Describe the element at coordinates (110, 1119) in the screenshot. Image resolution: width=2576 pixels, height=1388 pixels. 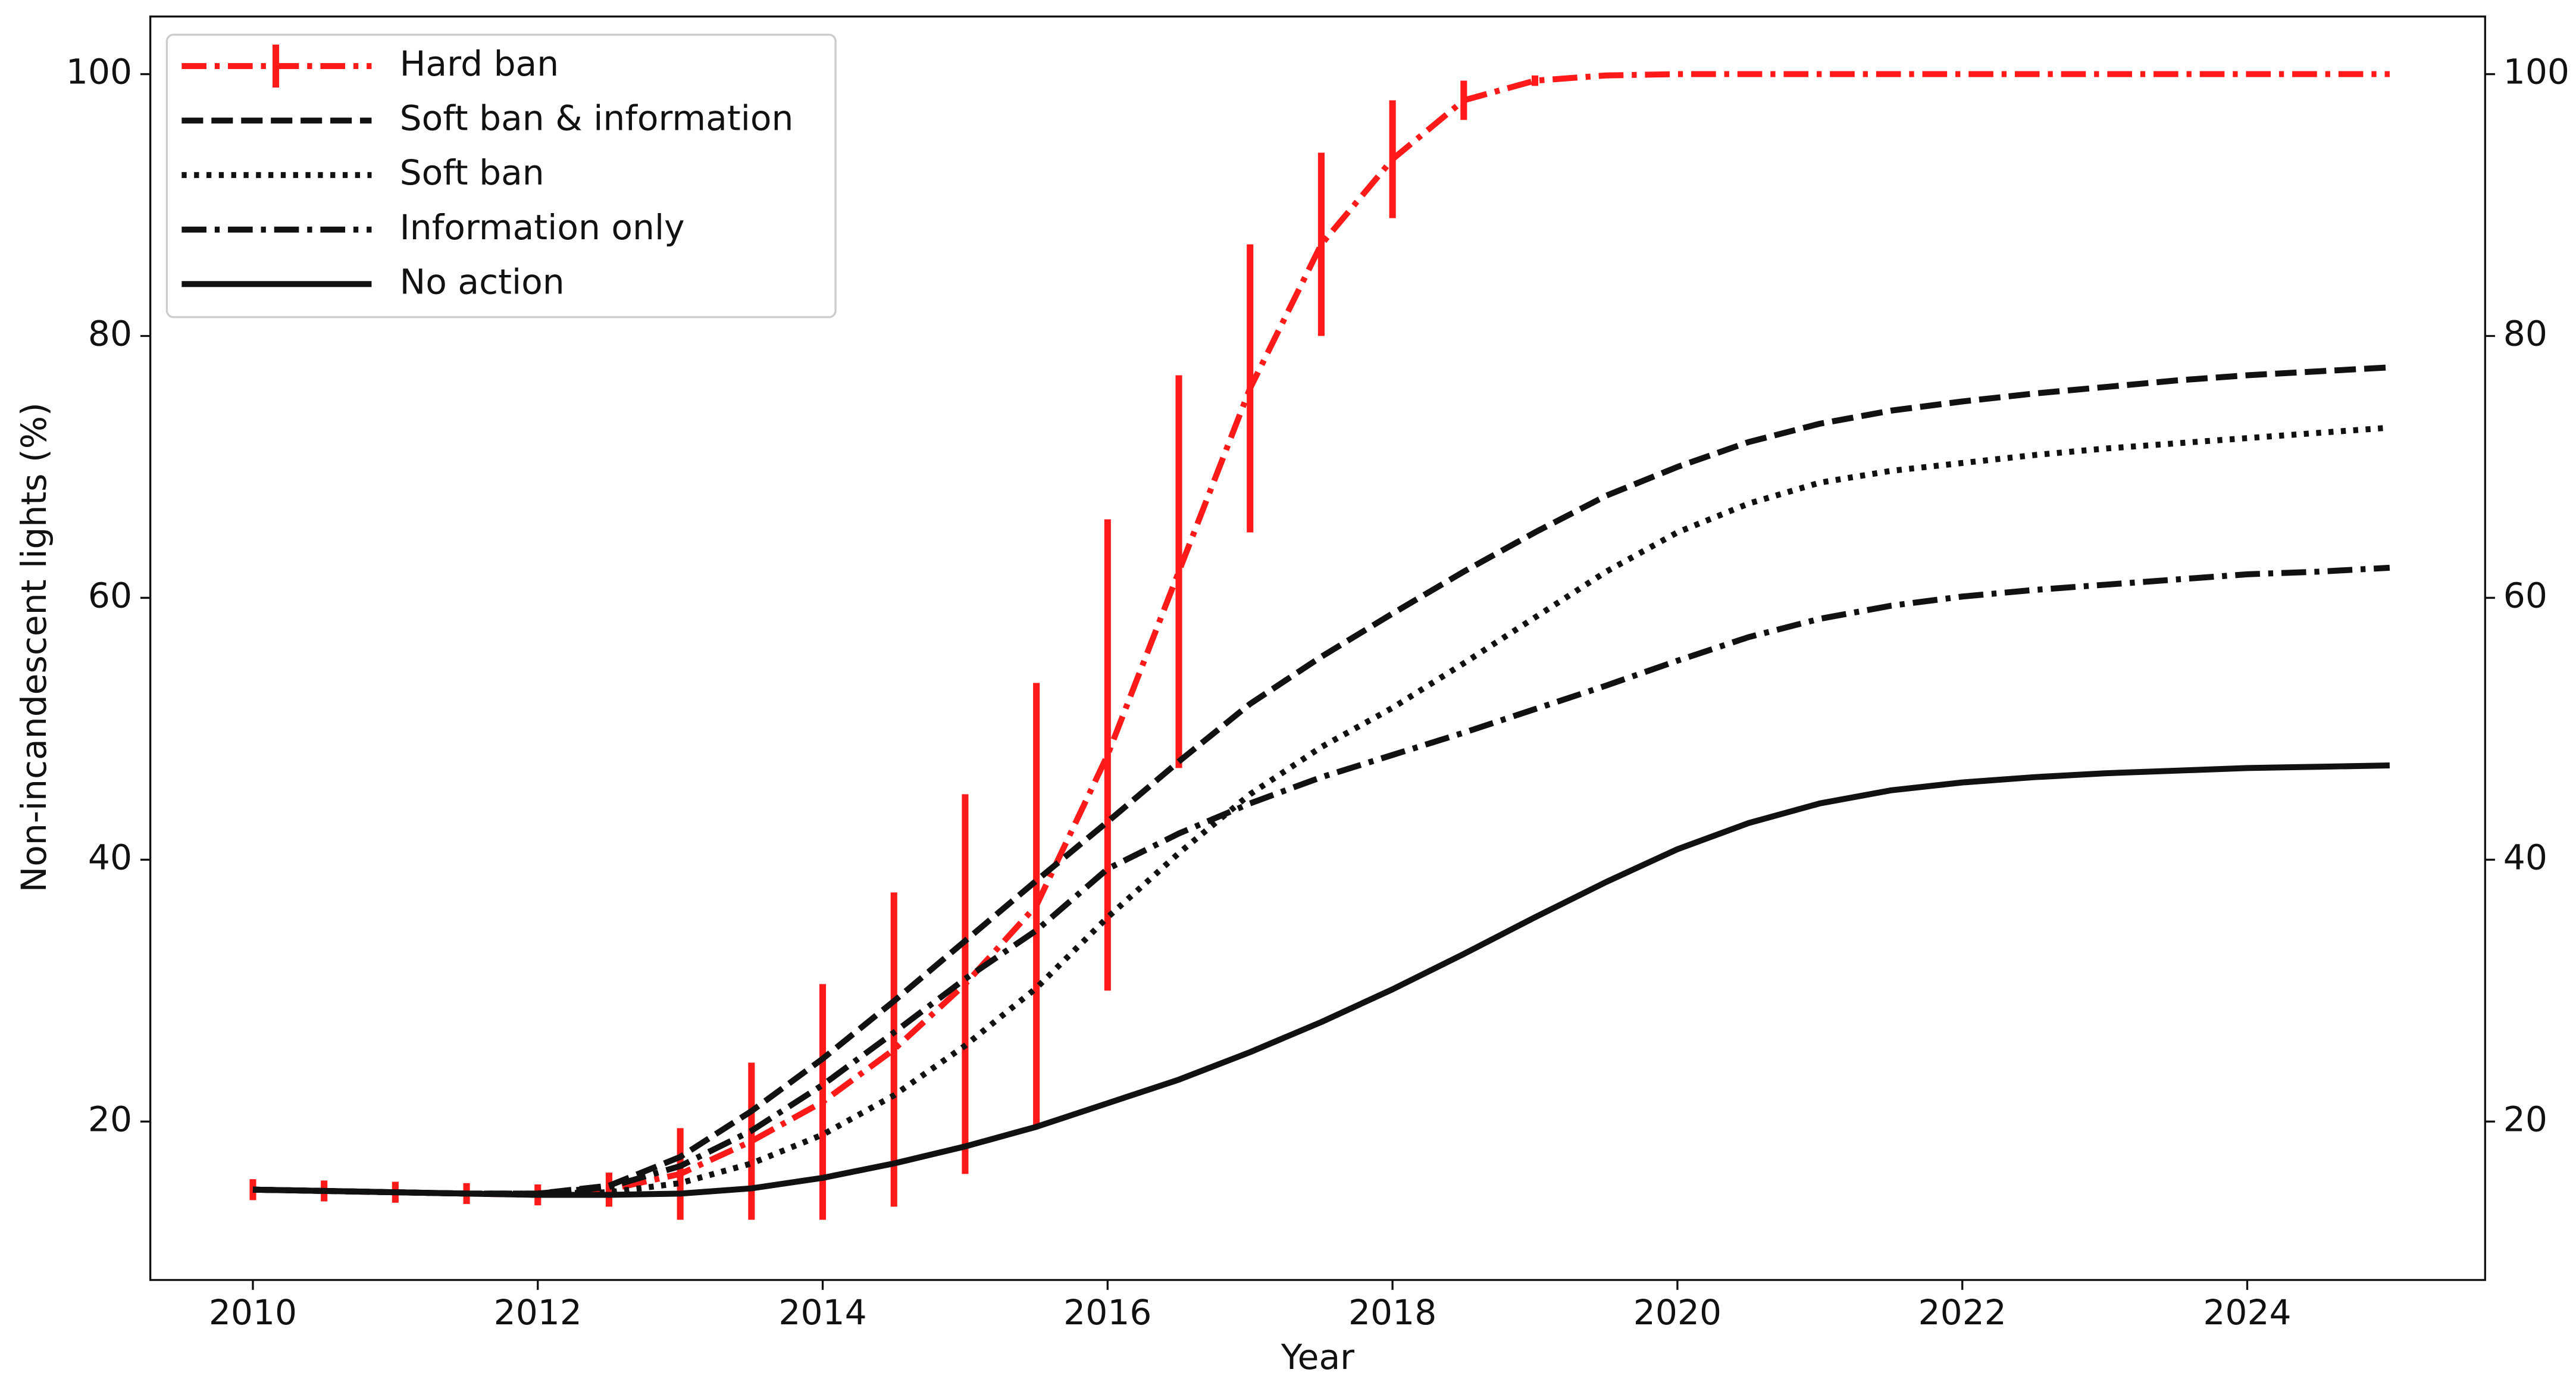
I see `y-tick-label: 20` at that location.